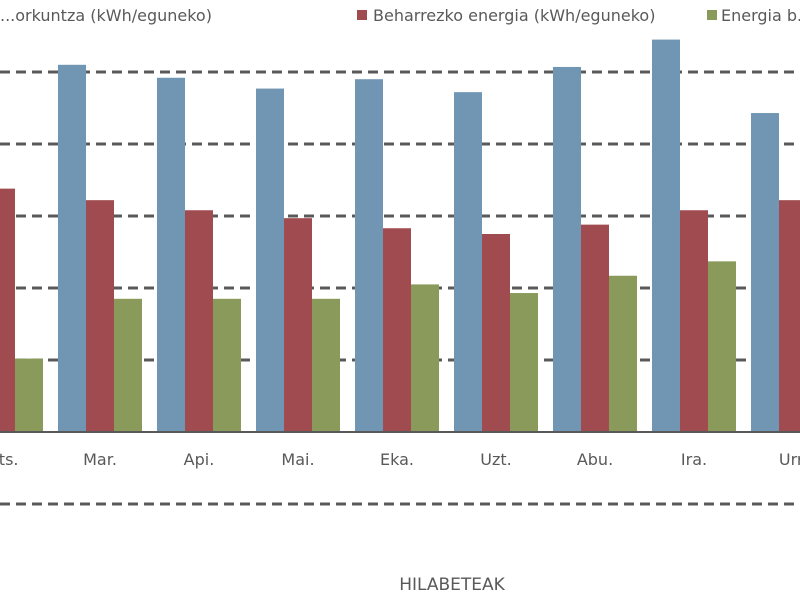 This screenshot has height=600, width=800. What do you see at coordinates (595, 459) in the screenshot?
I see `x-tick-label: Abu.` at bounding box center [595, 459].